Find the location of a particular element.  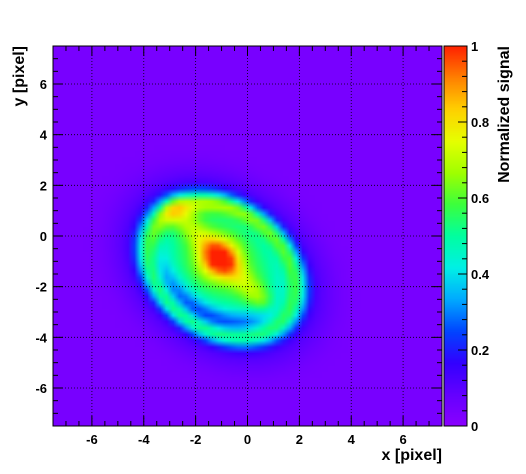

x-axis-title: x [pixel] is located at coordinates (412, 455).